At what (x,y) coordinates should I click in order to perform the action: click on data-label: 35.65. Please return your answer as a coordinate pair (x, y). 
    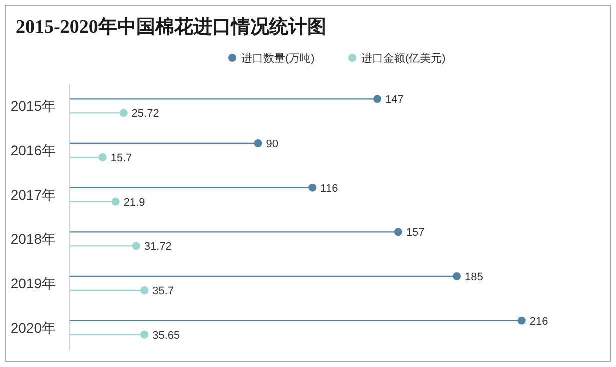
    Looking at the image, I should click on (166, 336).